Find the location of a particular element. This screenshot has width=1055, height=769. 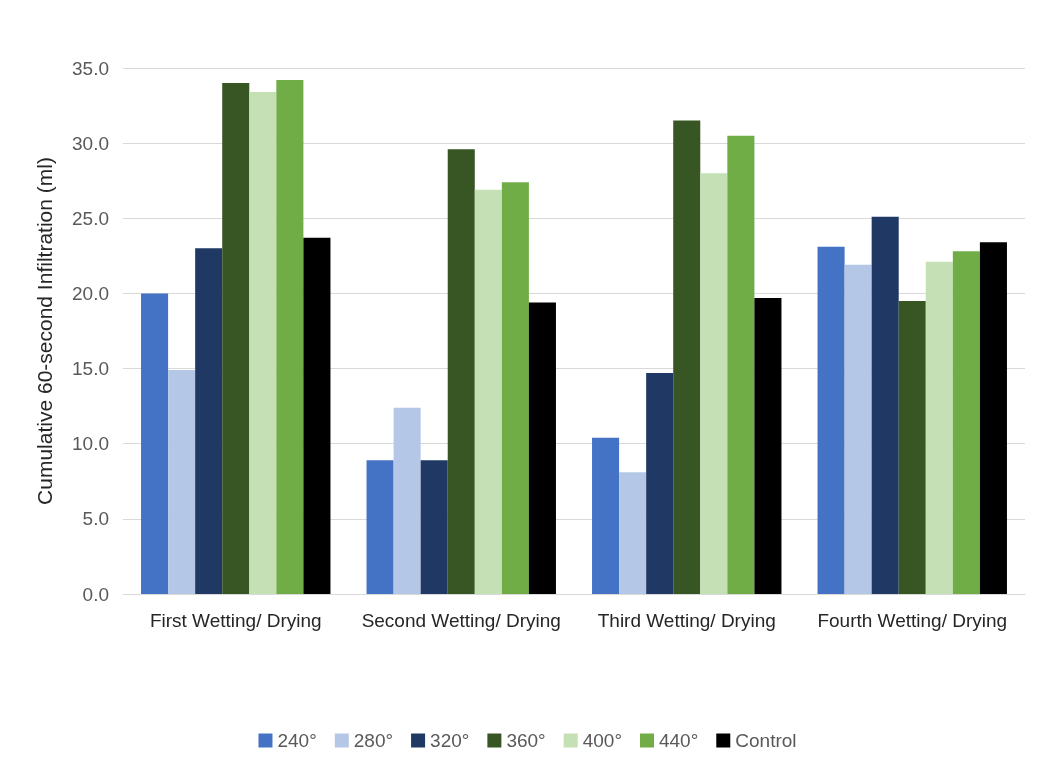

y-tick-label: 25.0 is located at coordinates (90, 218).